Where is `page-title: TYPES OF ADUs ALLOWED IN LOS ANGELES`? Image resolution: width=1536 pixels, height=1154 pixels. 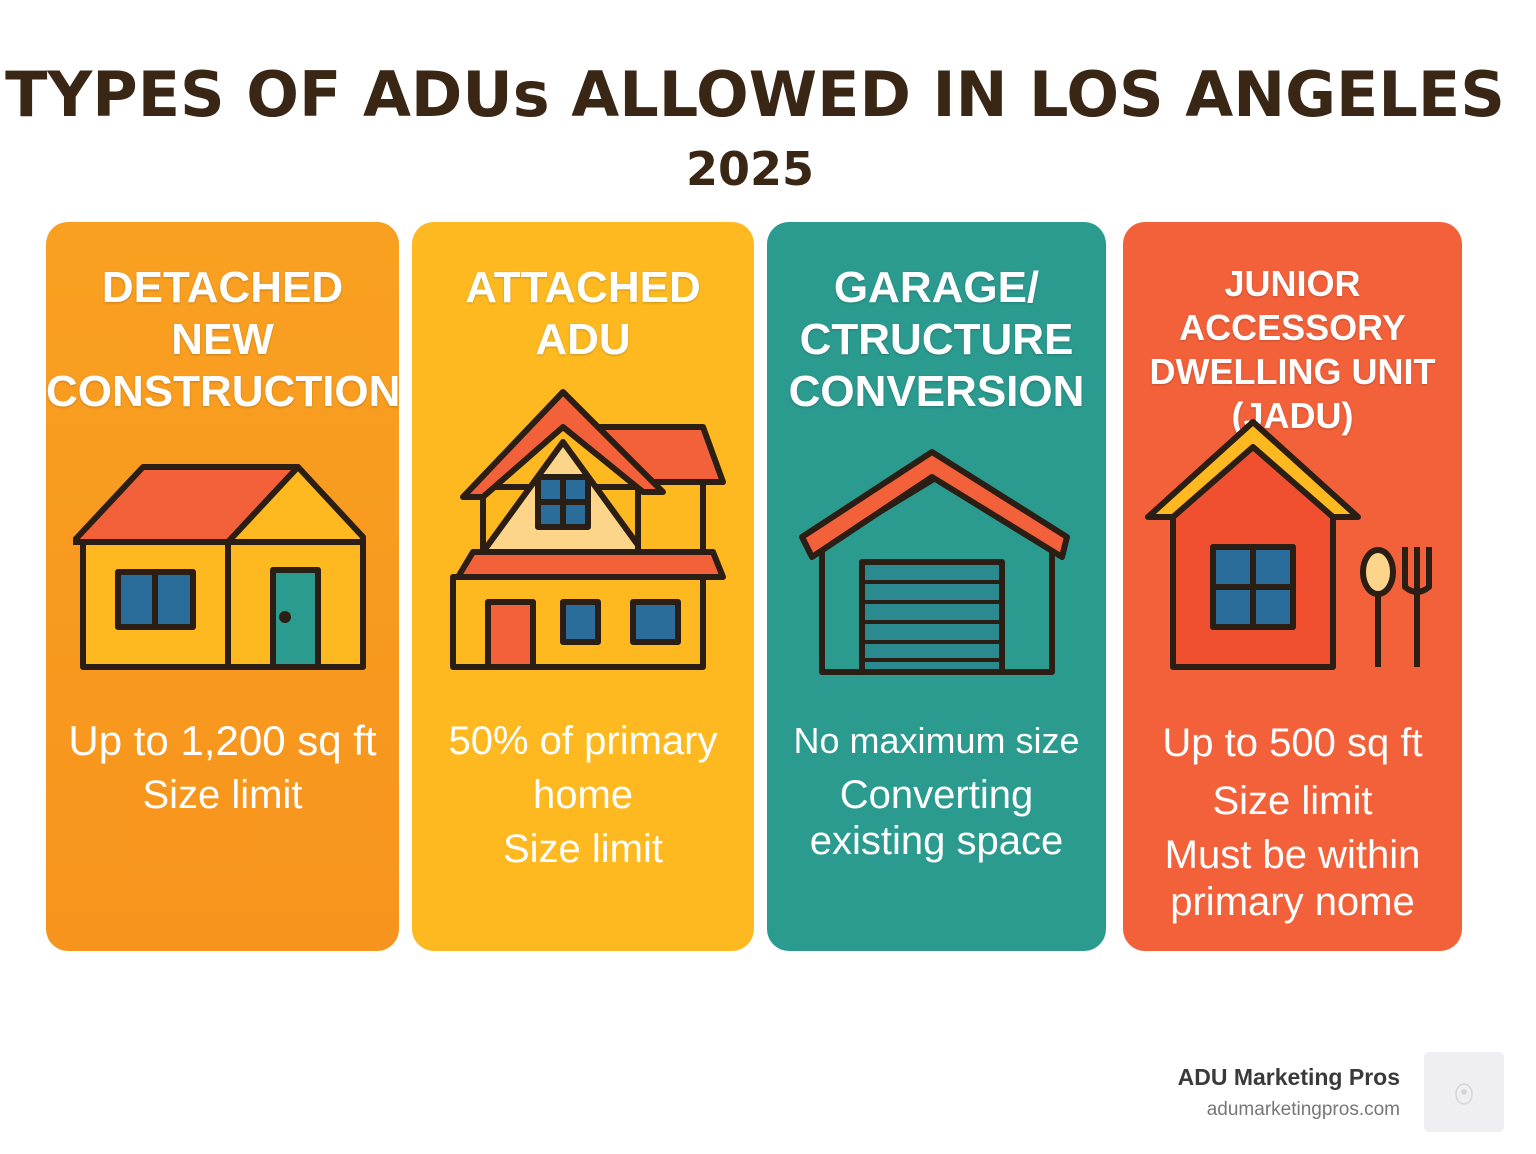 page-title: TYPES OF ADUs ALLOWED IN LOS ANGELES is located at coordinates (755, 94).